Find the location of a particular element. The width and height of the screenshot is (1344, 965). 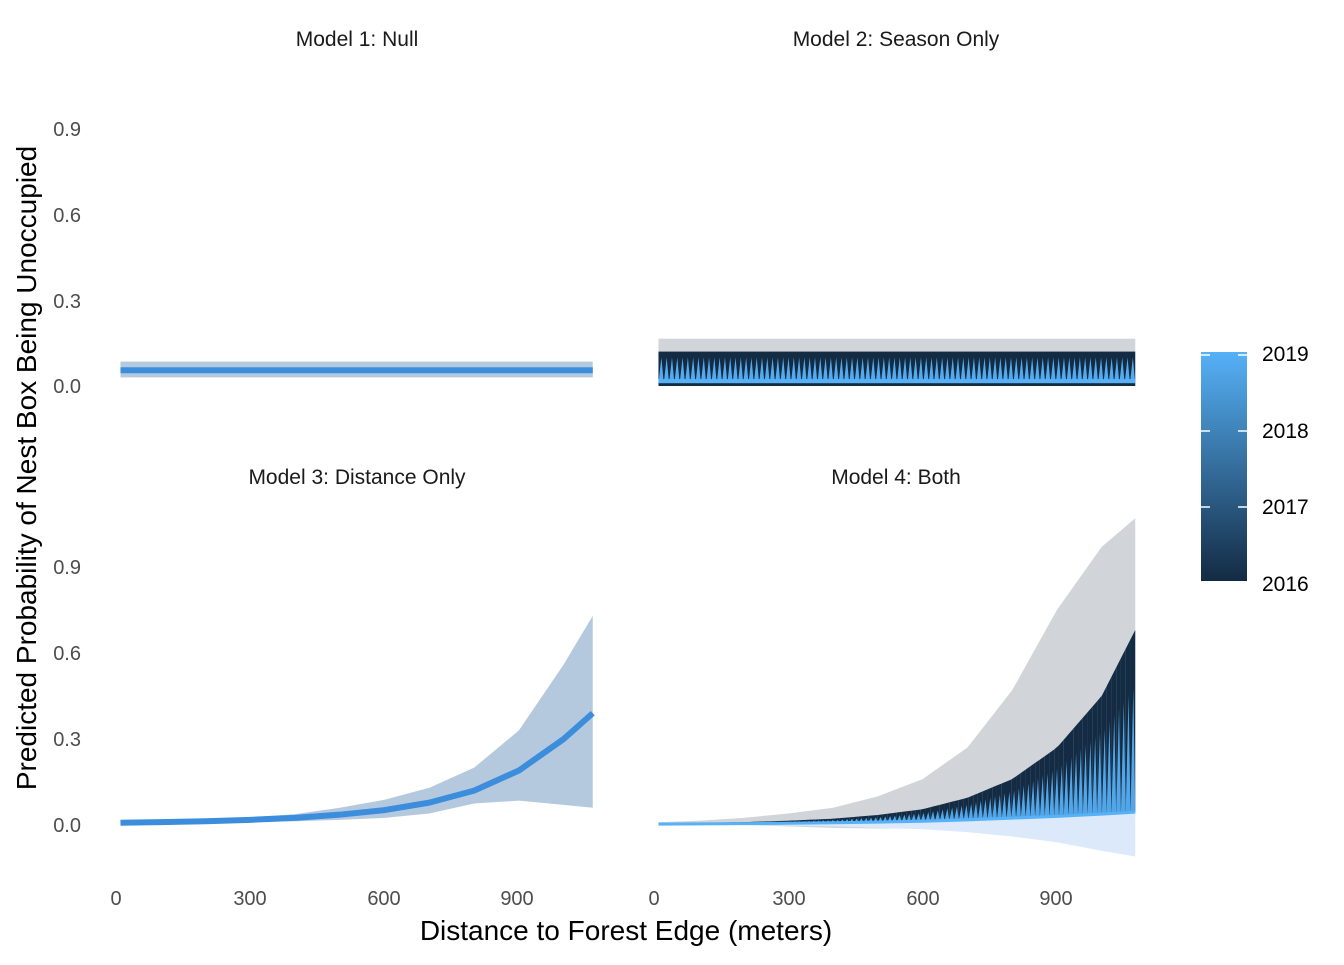

legend-label-2016: 2016 is located at coordinates (1285, 584).